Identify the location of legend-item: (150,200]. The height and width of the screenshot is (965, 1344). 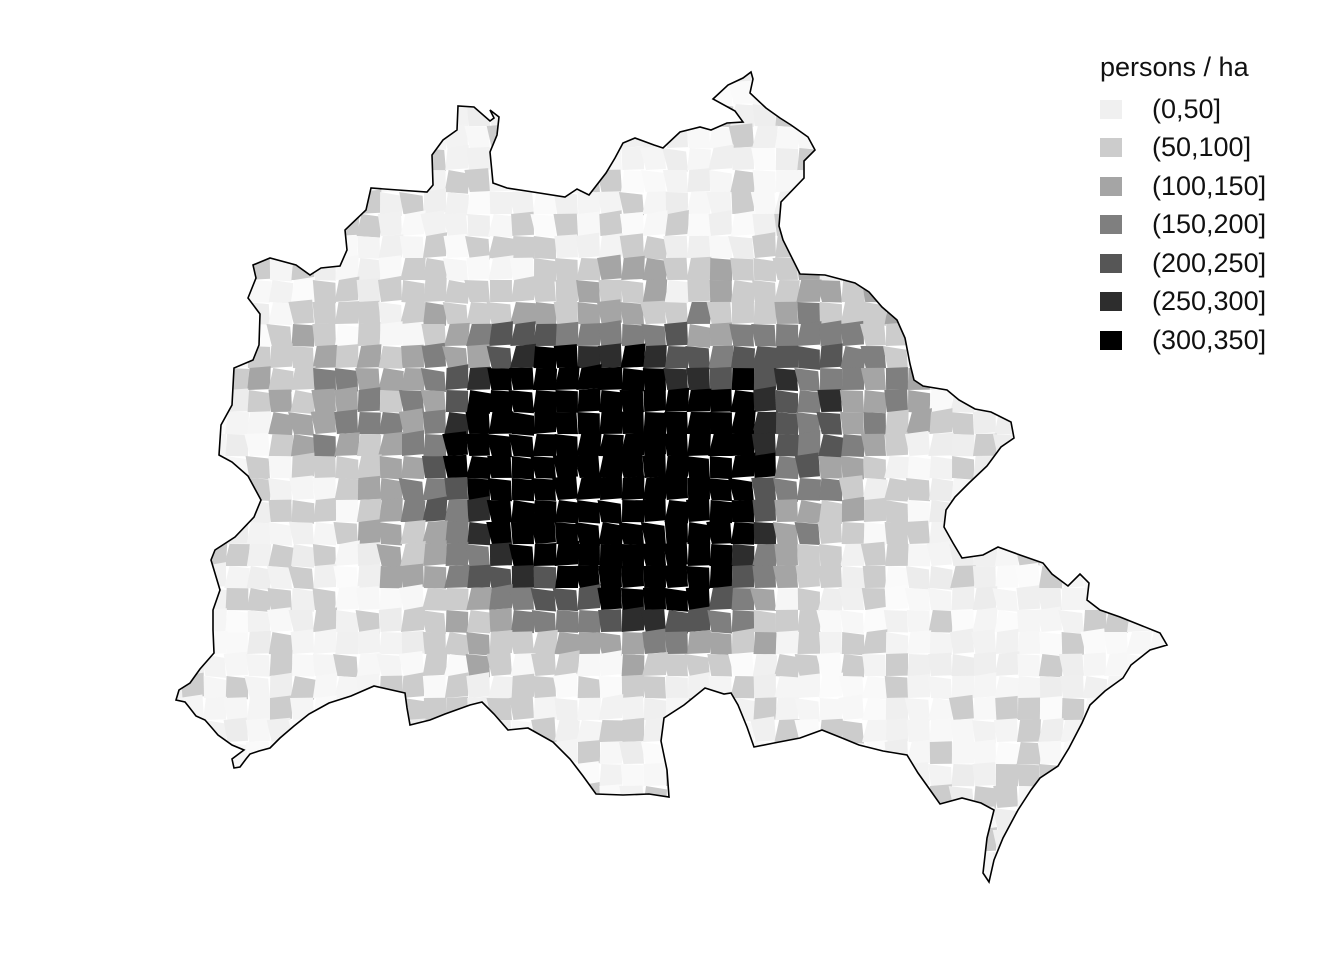
(1215, 225).